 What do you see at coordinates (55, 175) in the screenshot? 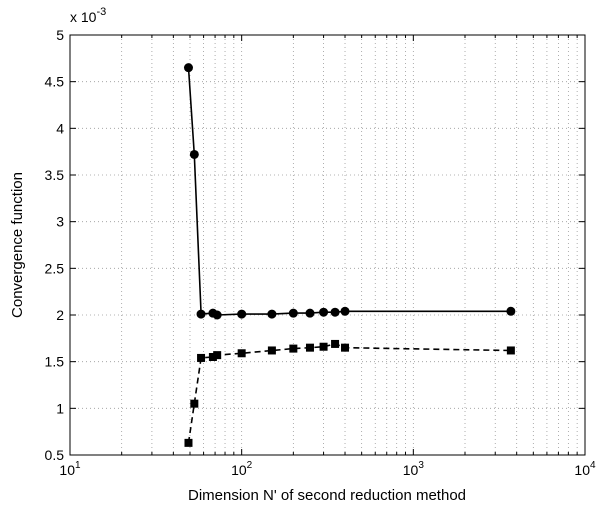
I see `y-tick-label: 3.5` at bounding box center [55, 175].